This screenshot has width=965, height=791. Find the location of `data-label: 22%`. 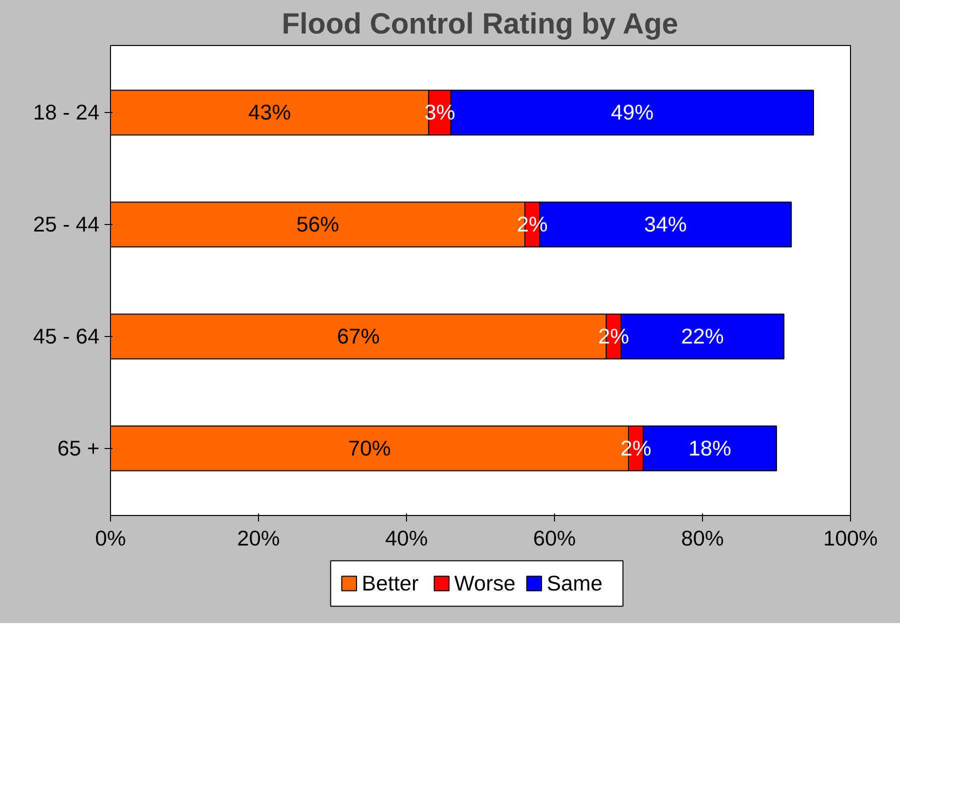

data-label: 22% is located at coordinates (702, 336).